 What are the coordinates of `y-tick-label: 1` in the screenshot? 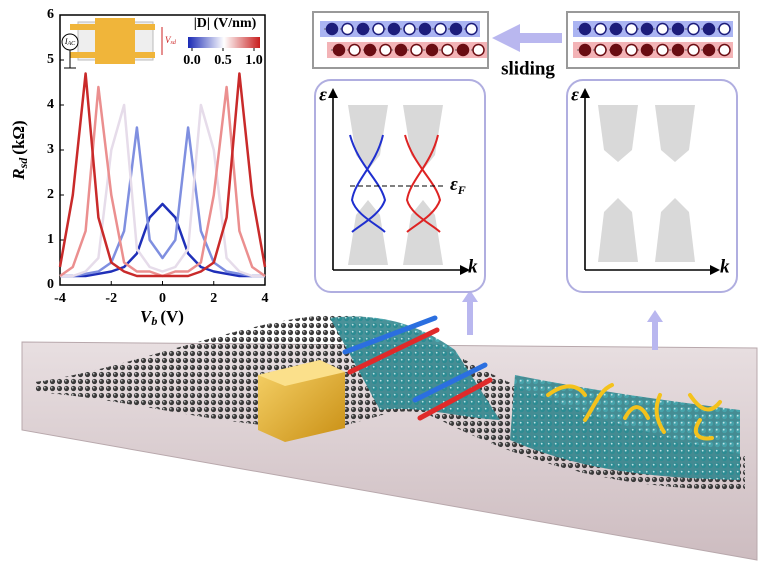 It's located at (50, 239).